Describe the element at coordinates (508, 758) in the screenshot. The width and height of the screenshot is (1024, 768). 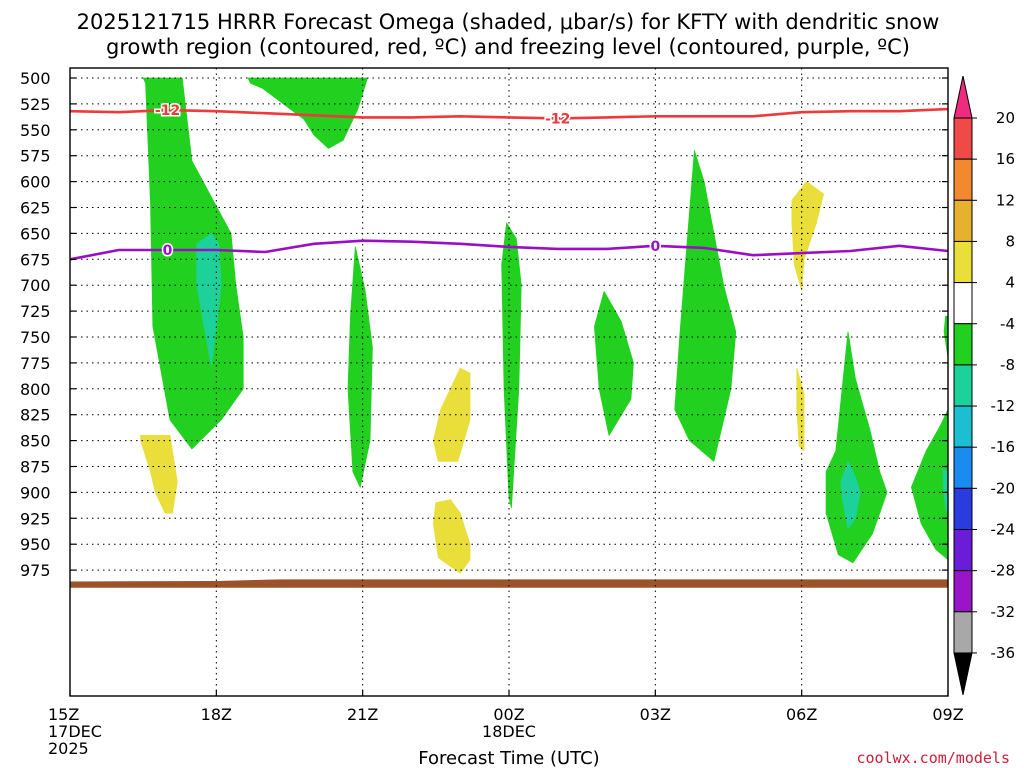
I see `x-axis-label: Forecast Time (UTC)` at that location.